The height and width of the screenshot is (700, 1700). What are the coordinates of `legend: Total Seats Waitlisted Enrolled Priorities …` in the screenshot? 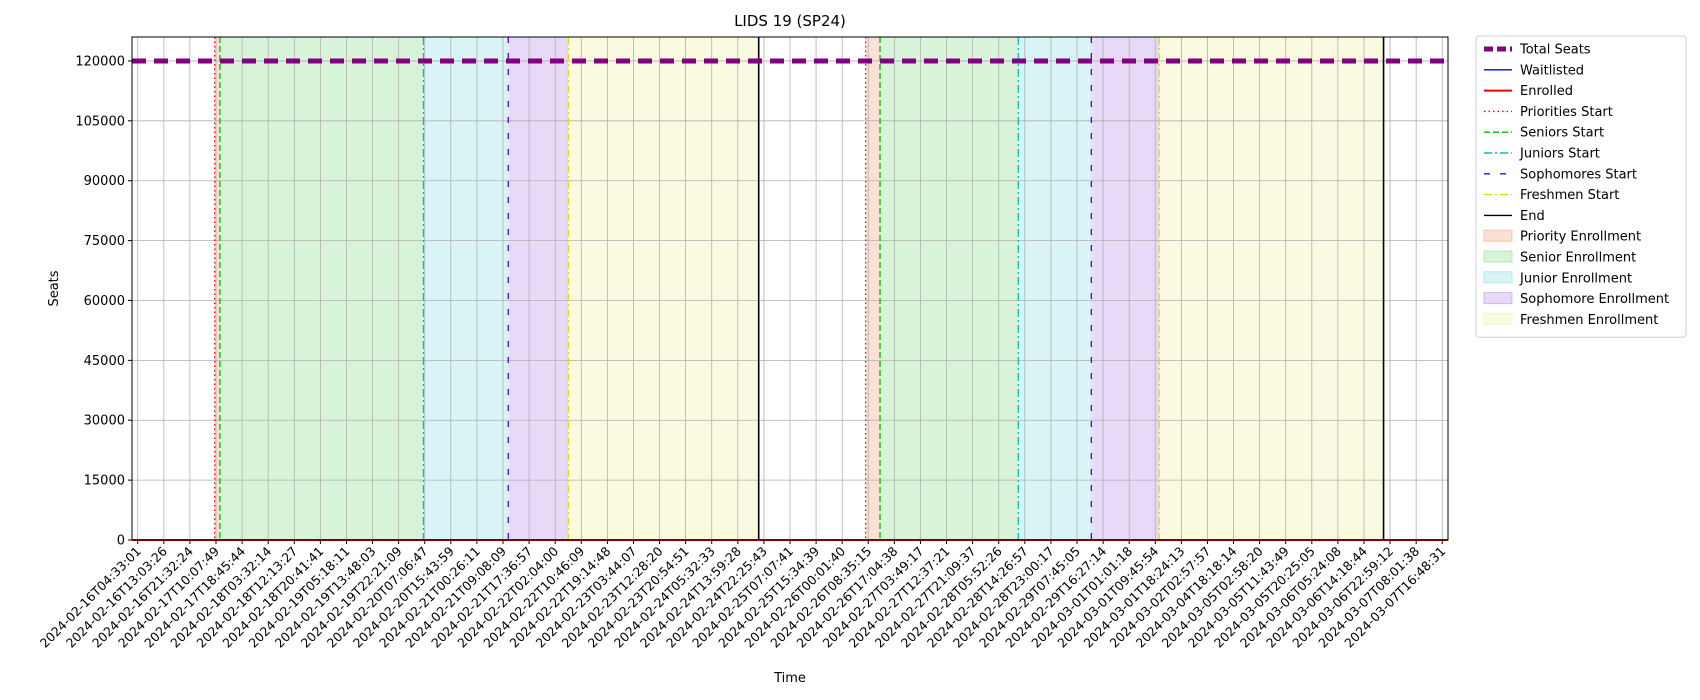 It's located at (1581, 186).